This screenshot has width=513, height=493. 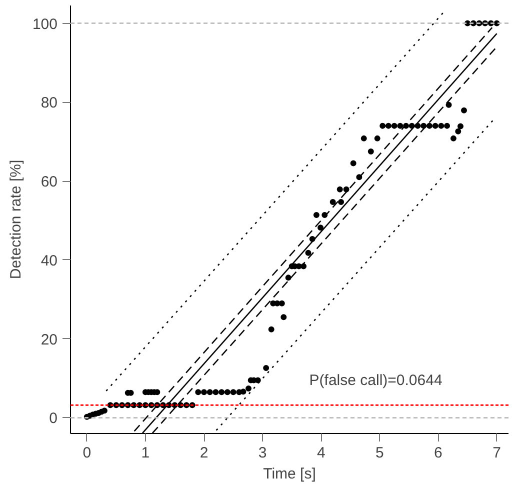 What do you see at coordinates (45, 24) in the screenshot?
I see `y-tick-label: 100` at bounding box center [45, 24].